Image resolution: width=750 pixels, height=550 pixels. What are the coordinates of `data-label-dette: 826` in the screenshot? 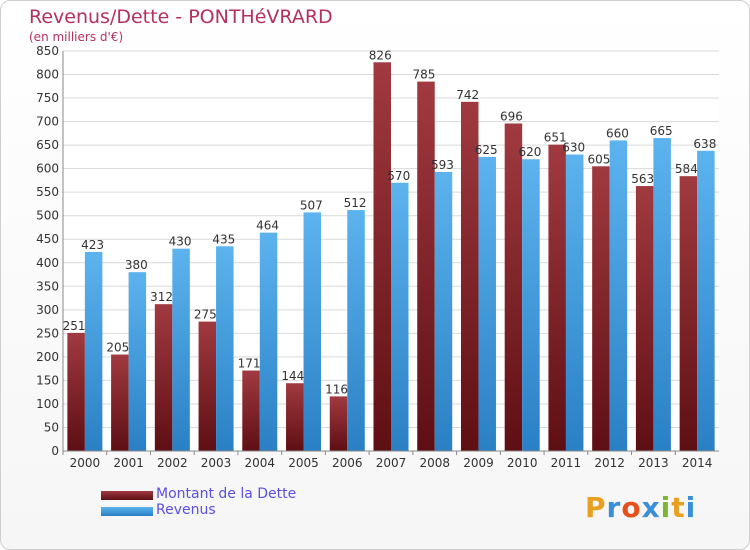 It's located at (380, 55).